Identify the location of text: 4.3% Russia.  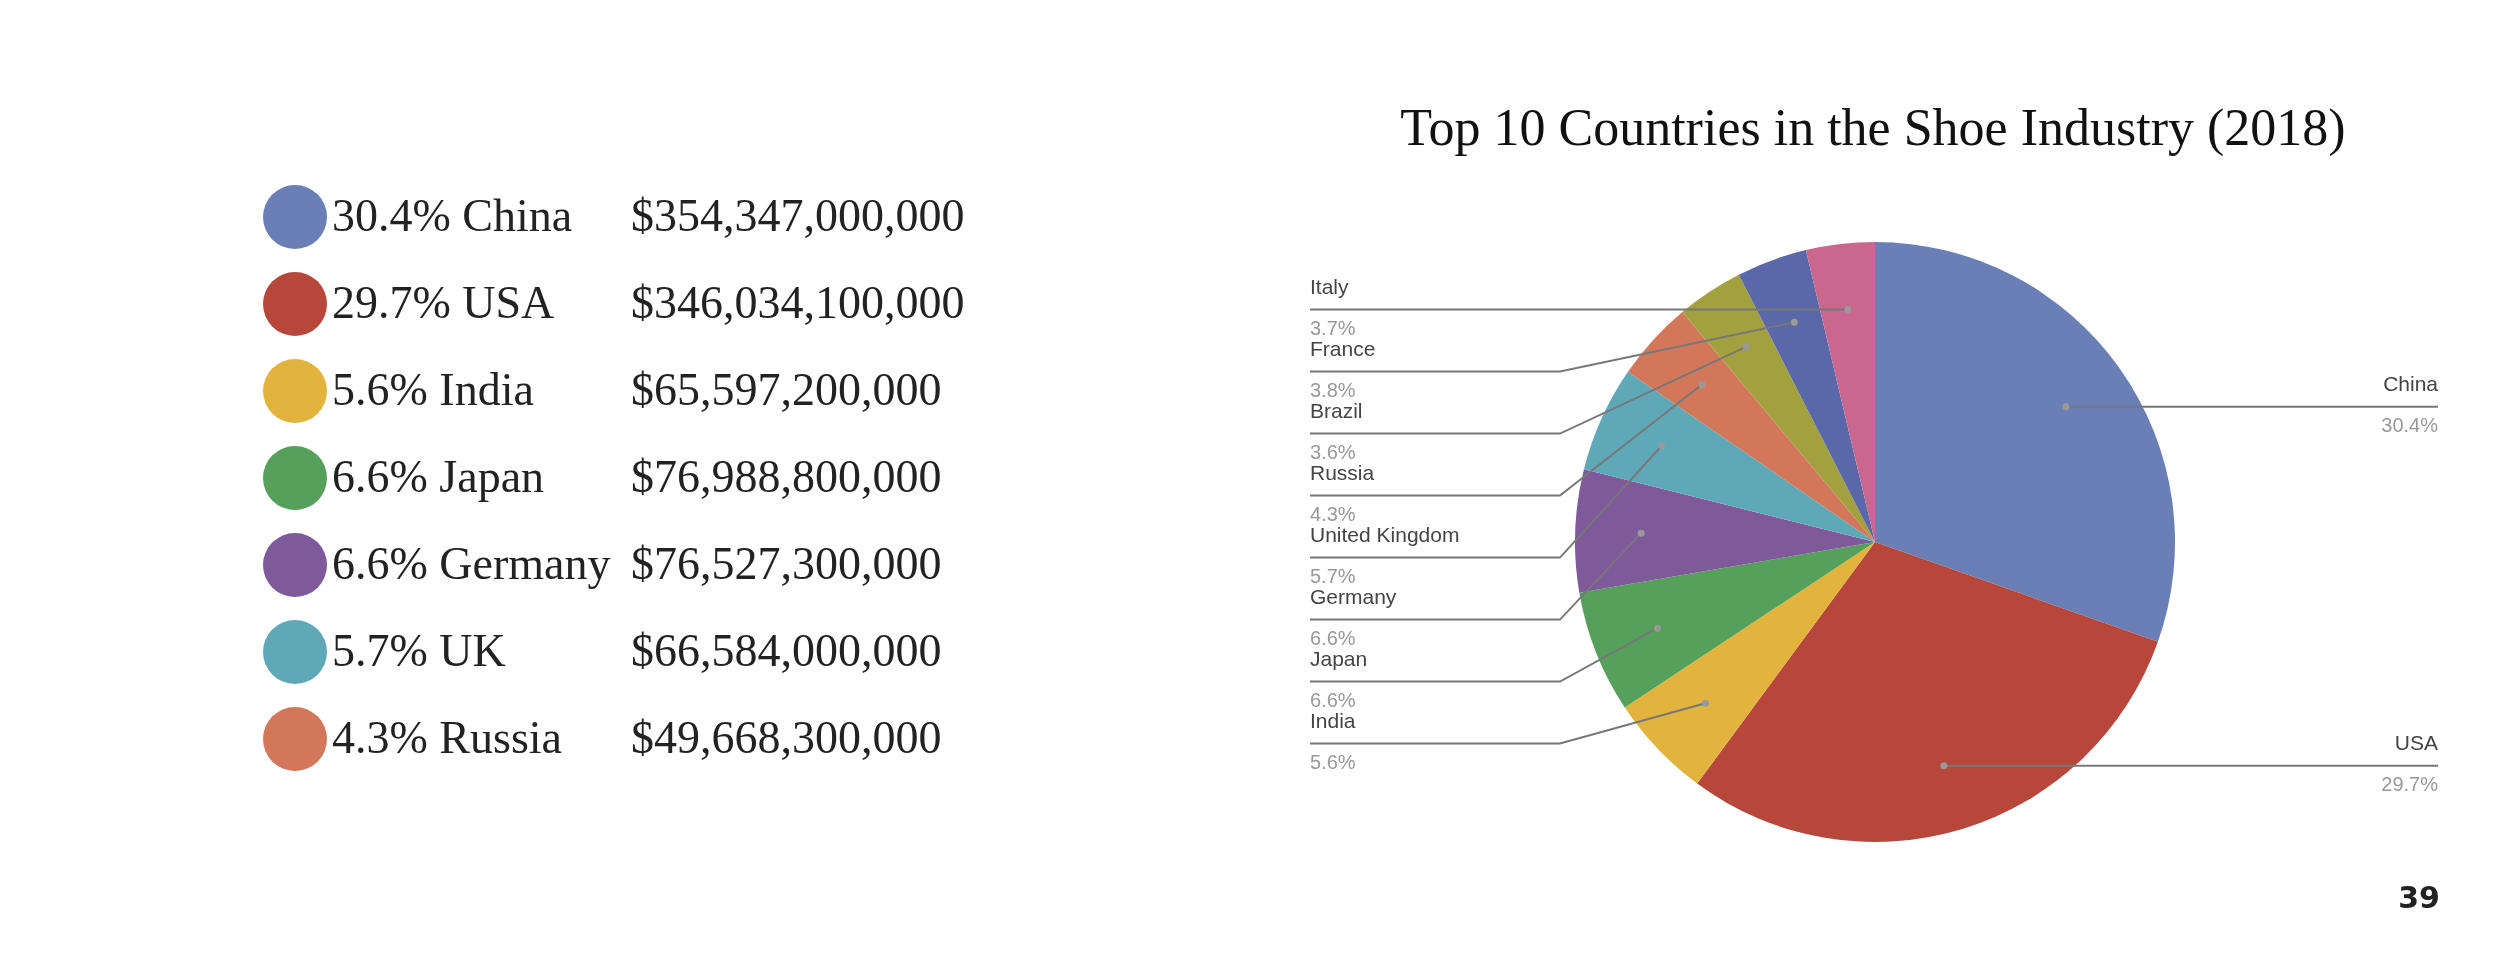
(447, 737).